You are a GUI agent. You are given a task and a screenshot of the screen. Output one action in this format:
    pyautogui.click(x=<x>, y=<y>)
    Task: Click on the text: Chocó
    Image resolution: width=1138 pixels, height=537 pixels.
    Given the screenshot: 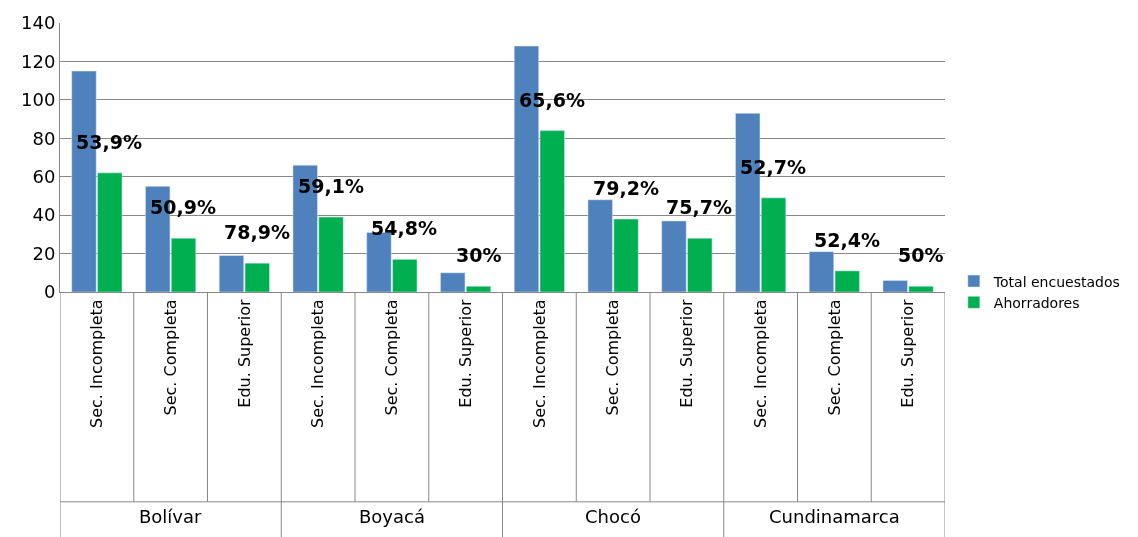 What is the action you would take?
    pyautogui.click(x=613, y=516)
    